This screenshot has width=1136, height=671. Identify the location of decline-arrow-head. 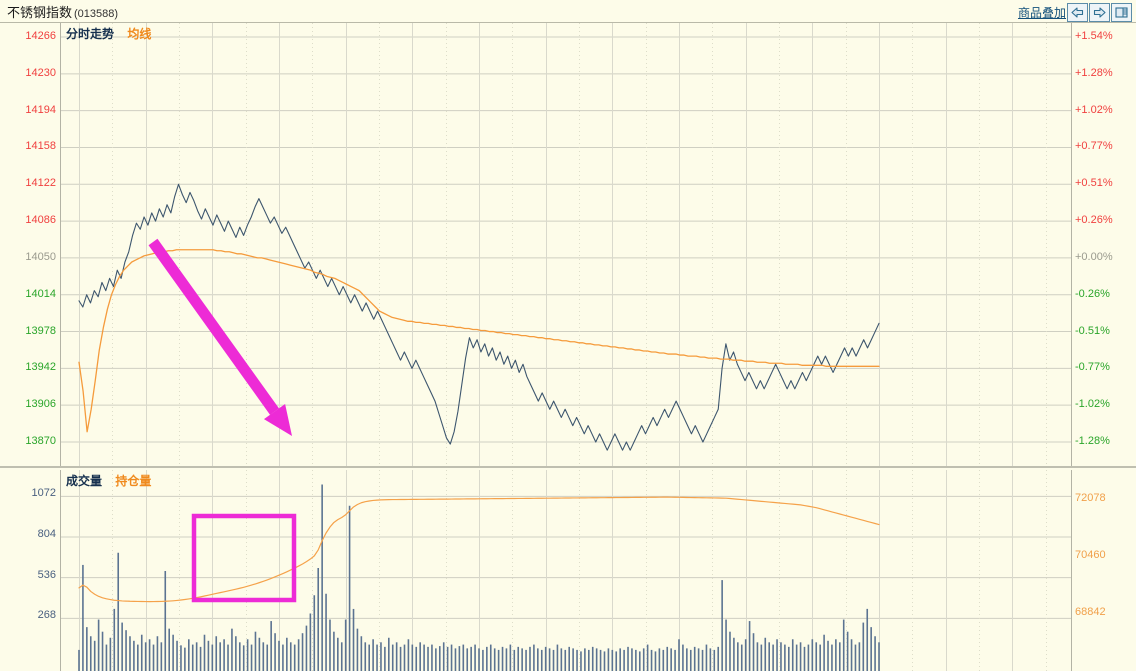
(277, 420).